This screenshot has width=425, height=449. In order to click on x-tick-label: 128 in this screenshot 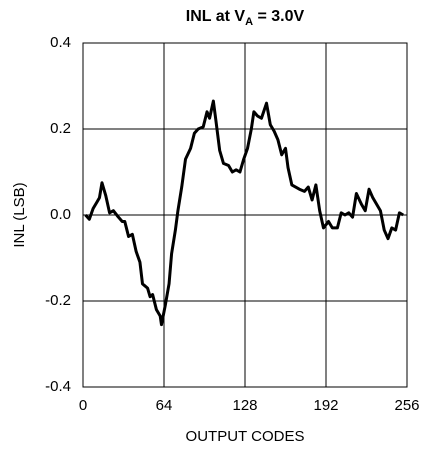, I will do `click(244, 405)`.